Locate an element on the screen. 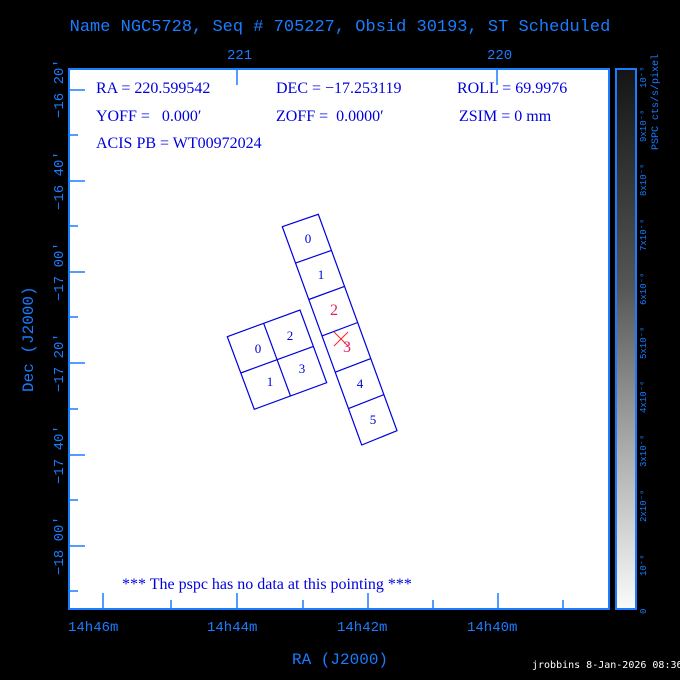 The height and width of the screenshot is (680, 680). i-chip-label: 0 is located at coordinates (258, 348).